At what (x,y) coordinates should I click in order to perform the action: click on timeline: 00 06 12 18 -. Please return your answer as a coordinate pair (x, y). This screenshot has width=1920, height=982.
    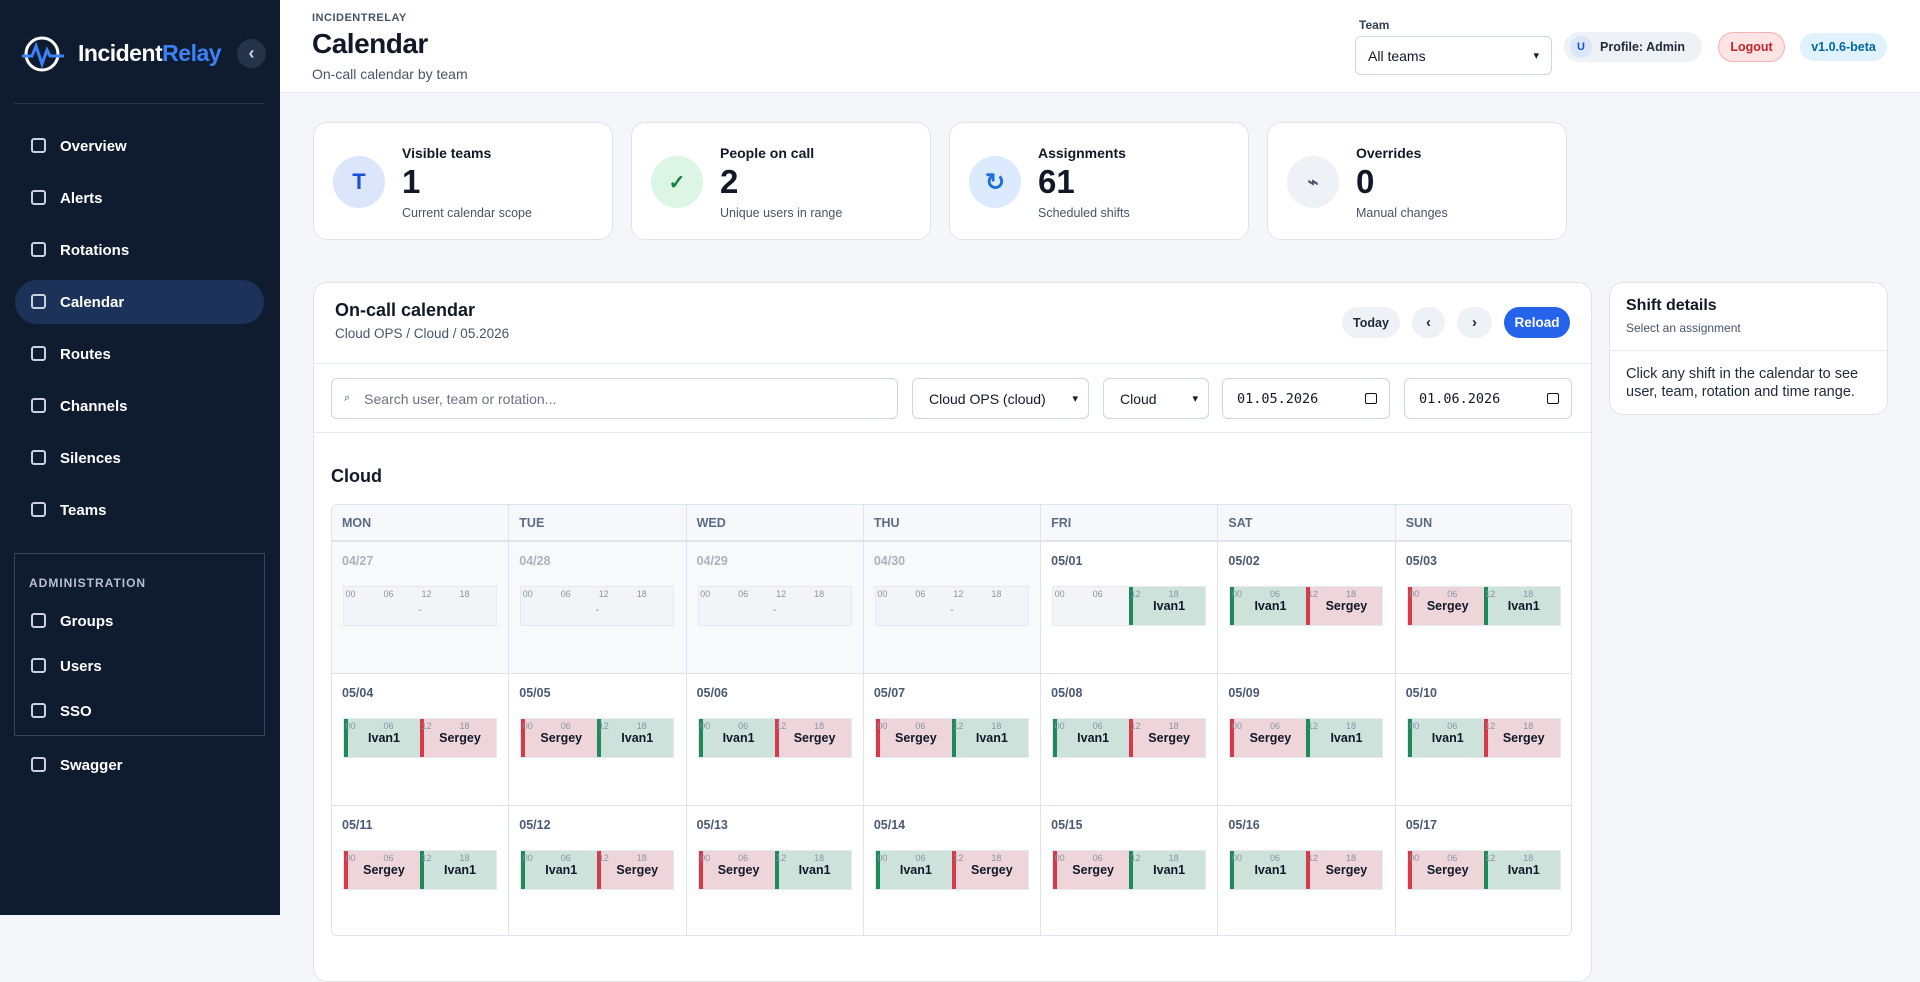
    Looking at the image, I should click on (951, 606).